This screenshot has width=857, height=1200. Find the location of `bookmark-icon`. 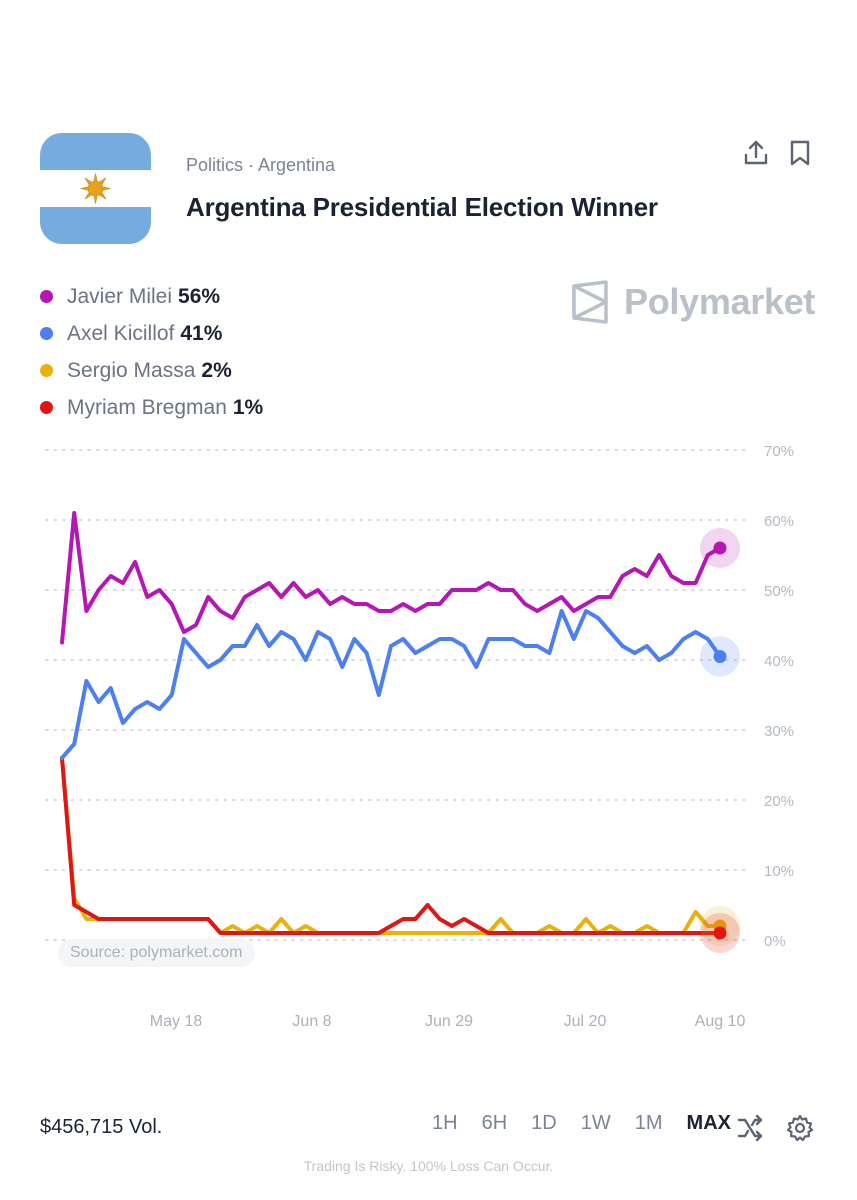

bookmark-icon is located at coordinates (800, 153).